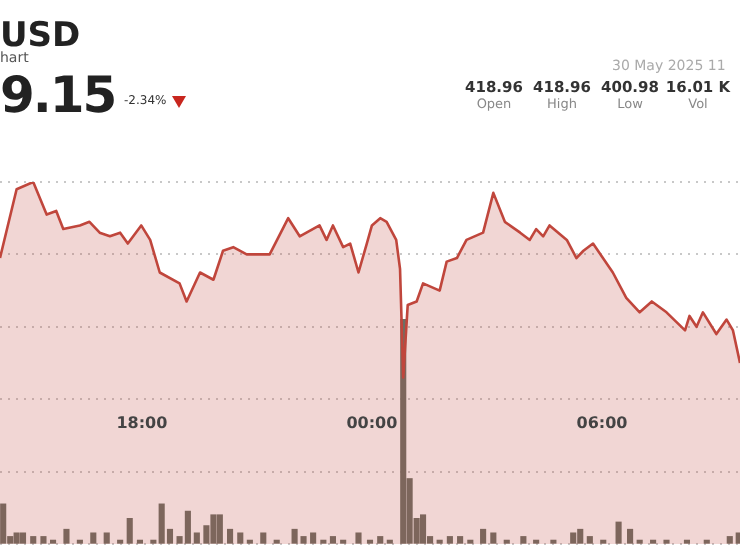 Image resolution: width=740 pixels, height=560 pixels. What do you see at coordinates (372, 423) in the screenshot?
I see `x-tick-label: 00:00` at bounding box center [372, 423].